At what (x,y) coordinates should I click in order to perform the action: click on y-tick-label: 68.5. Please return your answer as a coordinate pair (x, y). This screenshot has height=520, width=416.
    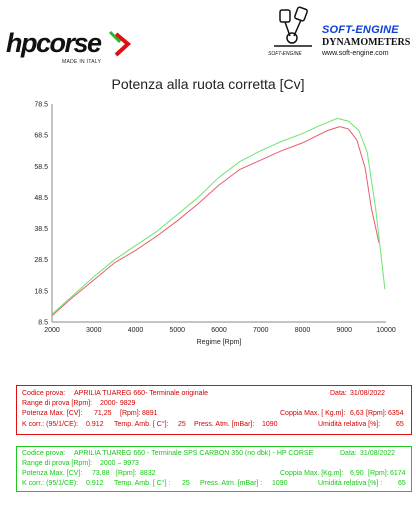
    Looking at the image, I should click on (41, 136).